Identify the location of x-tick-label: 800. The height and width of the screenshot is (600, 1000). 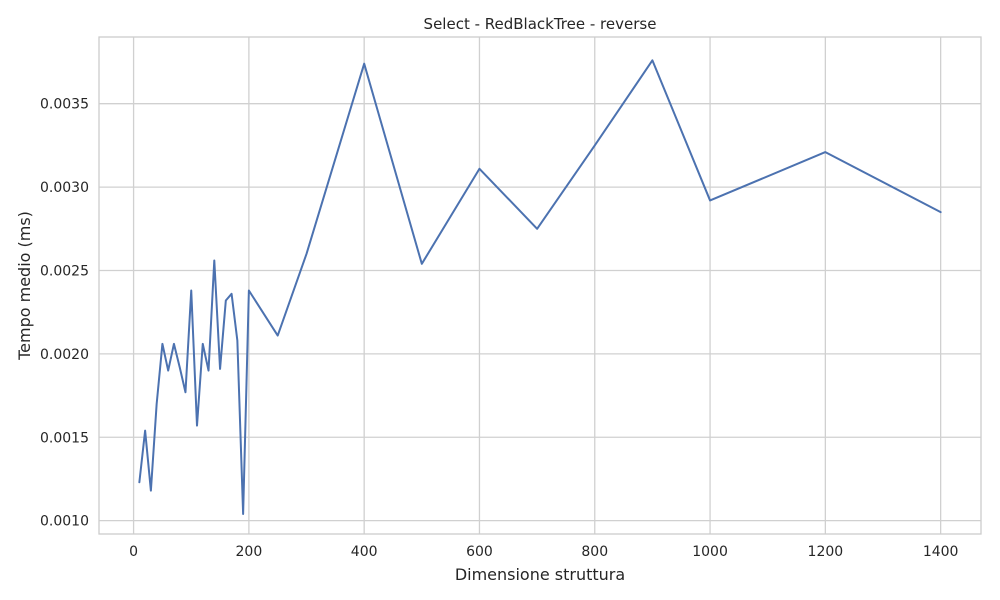
(594, 552).